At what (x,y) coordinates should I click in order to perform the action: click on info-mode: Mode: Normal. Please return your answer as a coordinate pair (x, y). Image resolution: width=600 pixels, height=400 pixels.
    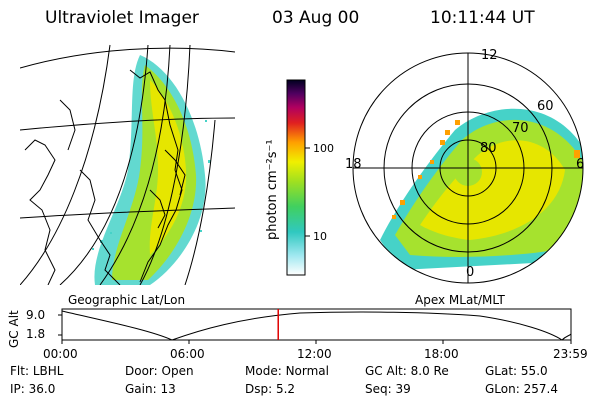
    Looking at the image, I should click on (287, 371).